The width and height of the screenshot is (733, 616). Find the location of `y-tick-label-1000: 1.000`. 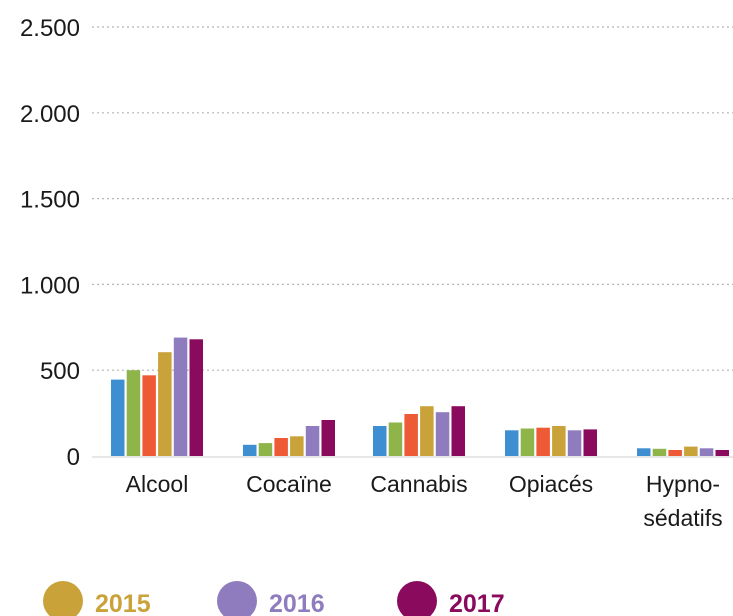

y-tick-label-1000: 1.000 is located at coordinates (50, 285).